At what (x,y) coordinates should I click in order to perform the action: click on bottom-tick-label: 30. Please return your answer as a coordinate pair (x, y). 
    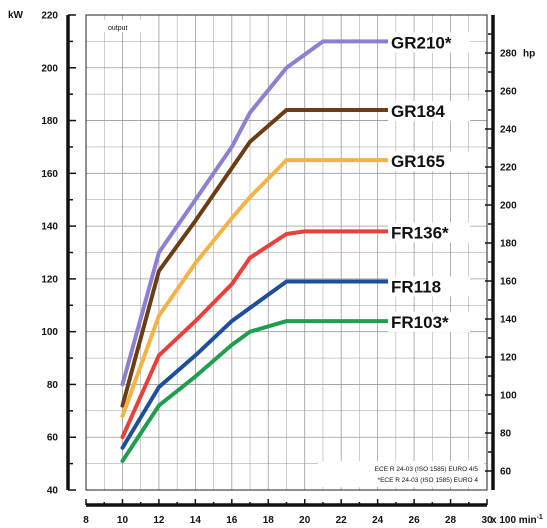
    Looking at the image, I should click on (487, 520).